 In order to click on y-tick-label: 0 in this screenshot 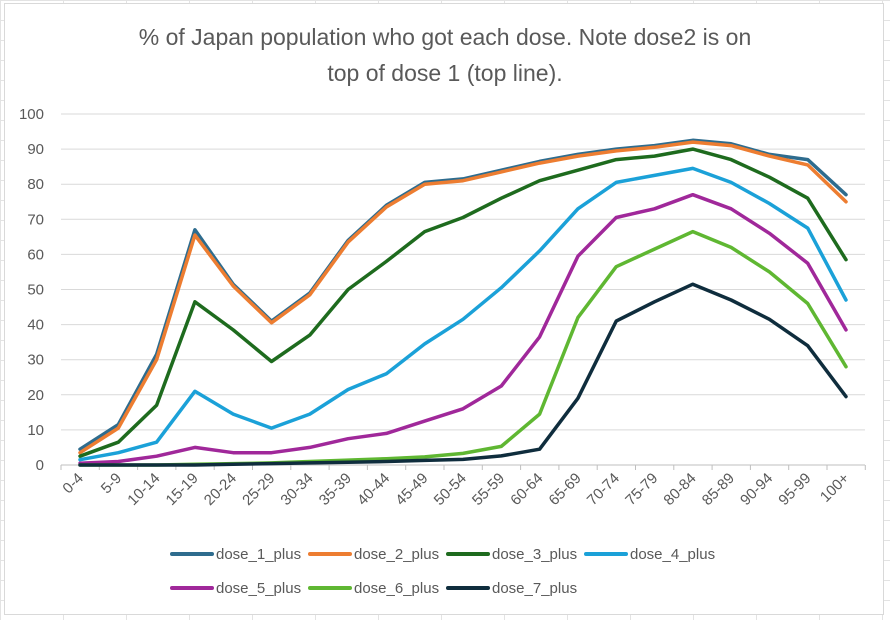, I will do `click(40, 465)`.